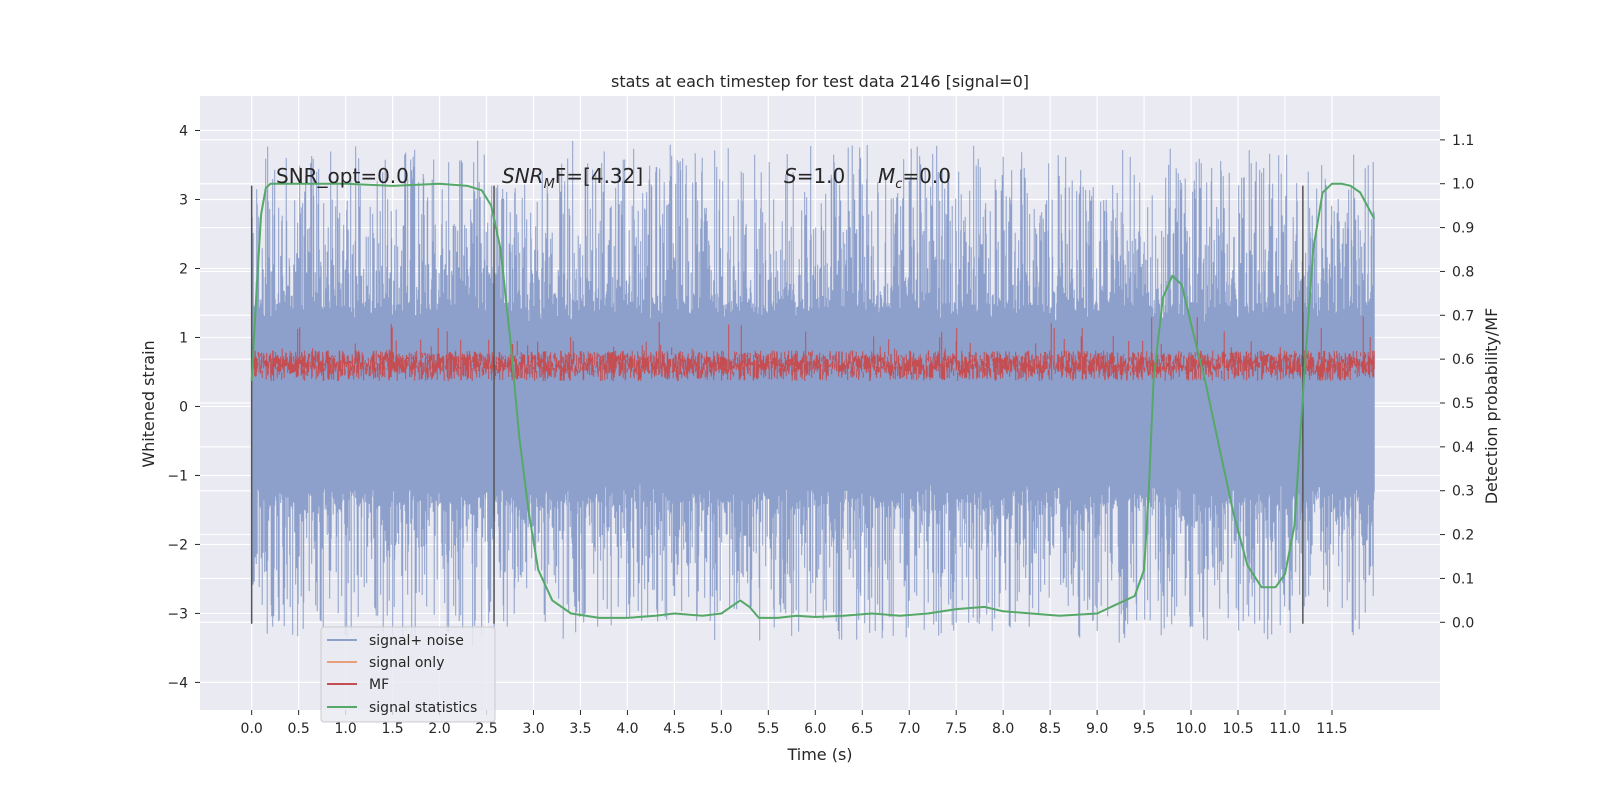  Describe the element at coordinates (299, 729) in the screenshot. I see `x-tick-label: 0.5` at that location.